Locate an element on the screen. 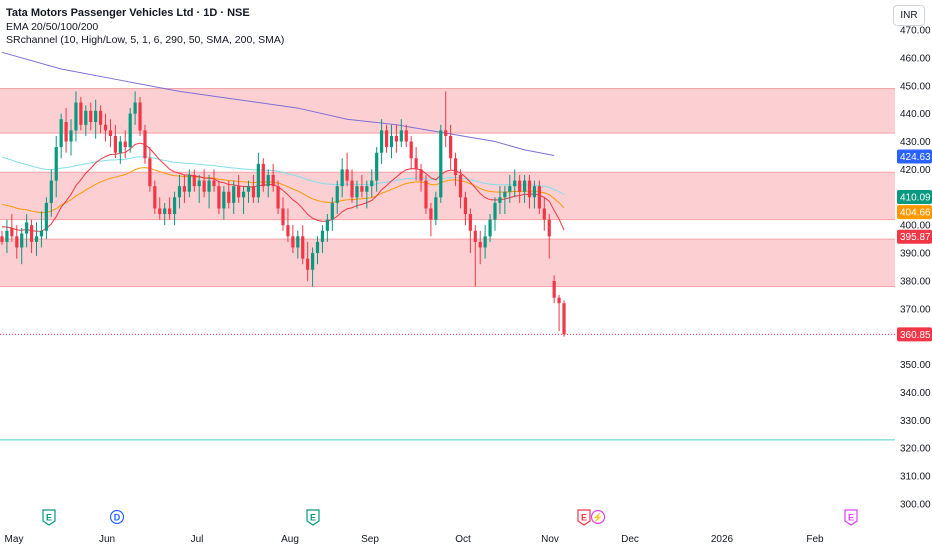 This screenshot has height=550, width=932. indicator-ema: EMA 20/50/100/200 is located at coordinates (52, 26).